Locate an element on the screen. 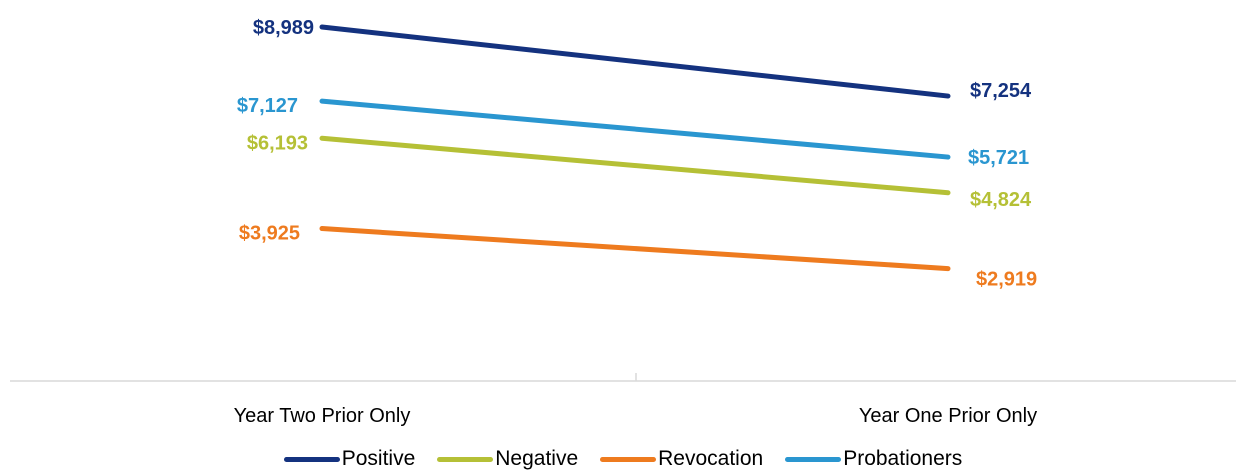 This screenshot has width=1246, height=472. legend: Positive Negative Revocation Probationers is located at coordinates (623, 459).